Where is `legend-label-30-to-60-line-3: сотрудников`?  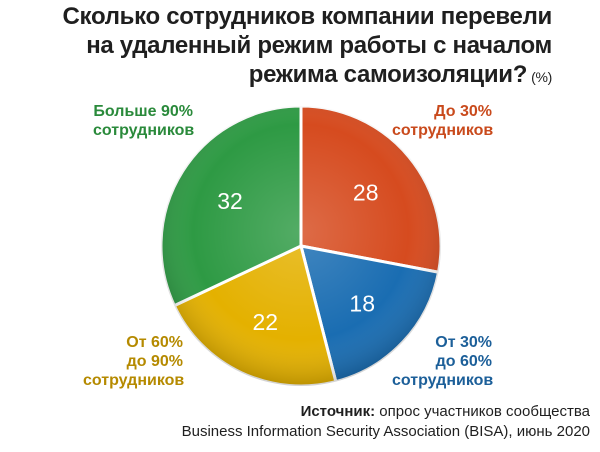
legend-label-30-to-60-line-3: сотрудников is located at coordinates (442, 380).